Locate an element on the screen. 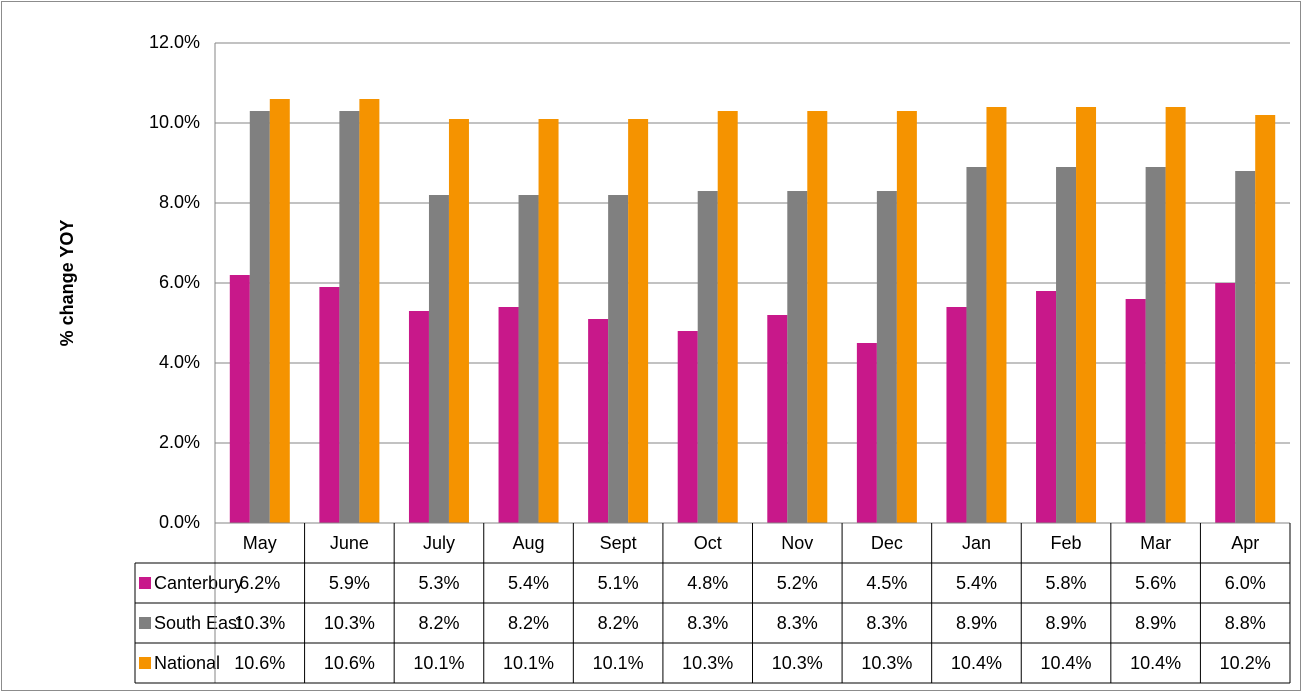  y-axis-title: % change YOY is located at coordinates (67, 283).